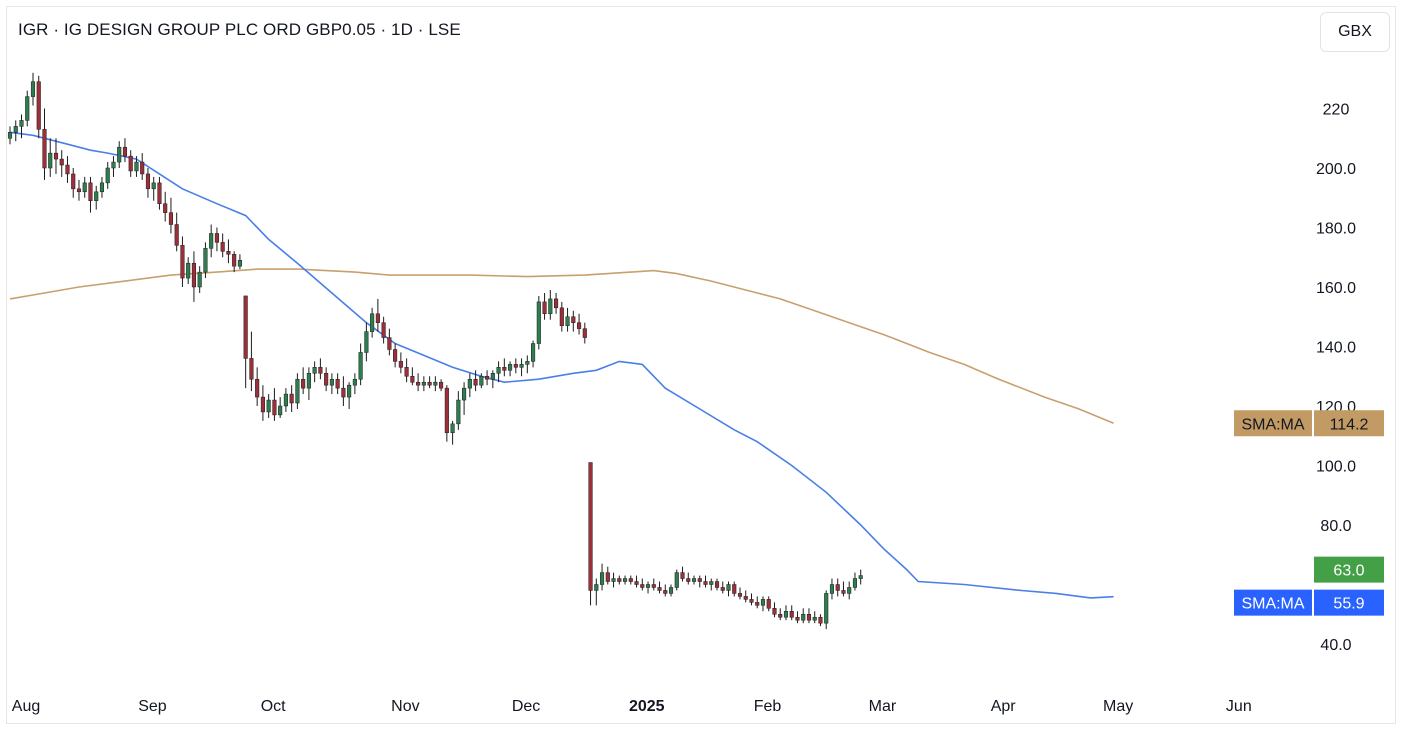 This screenshot has height=736, width=1406. I want to click on y-tick-label: 180.0, so click(1336, 229).